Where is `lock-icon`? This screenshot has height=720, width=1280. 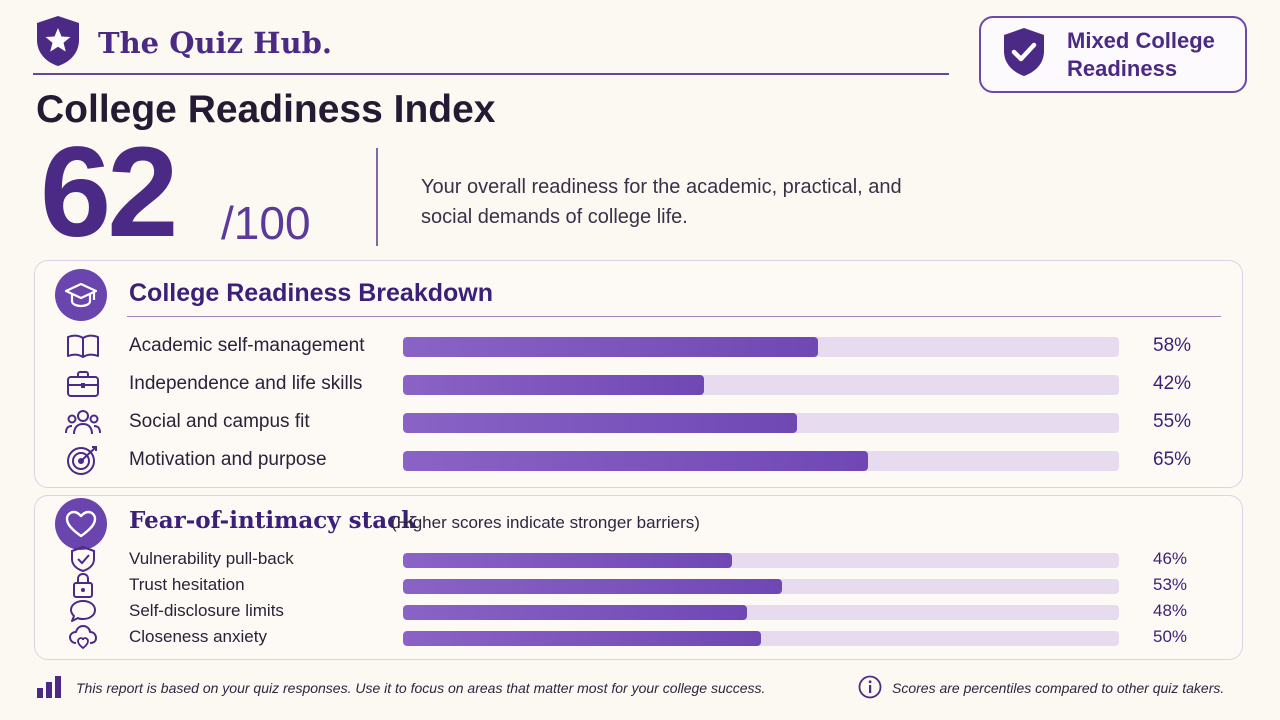 lock-icon is located at coordinates (83, 585).